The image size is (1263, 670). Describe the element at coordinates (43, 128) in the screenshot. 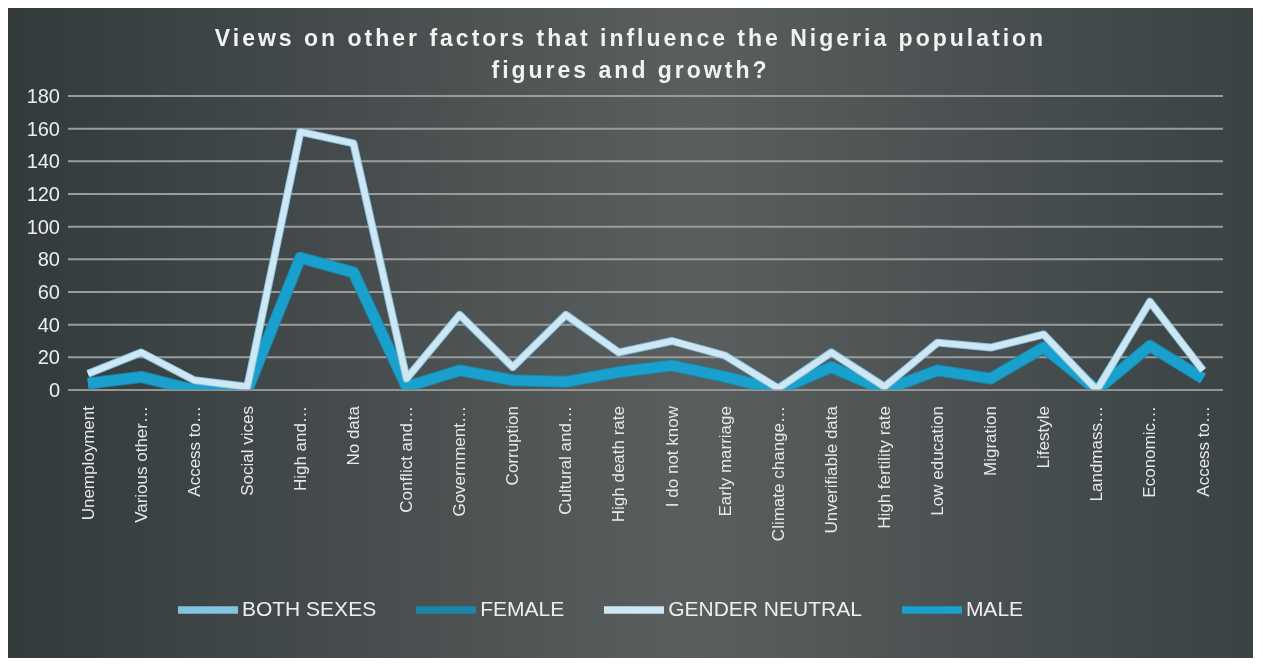

I see `y-tick-label: 160` at that location.